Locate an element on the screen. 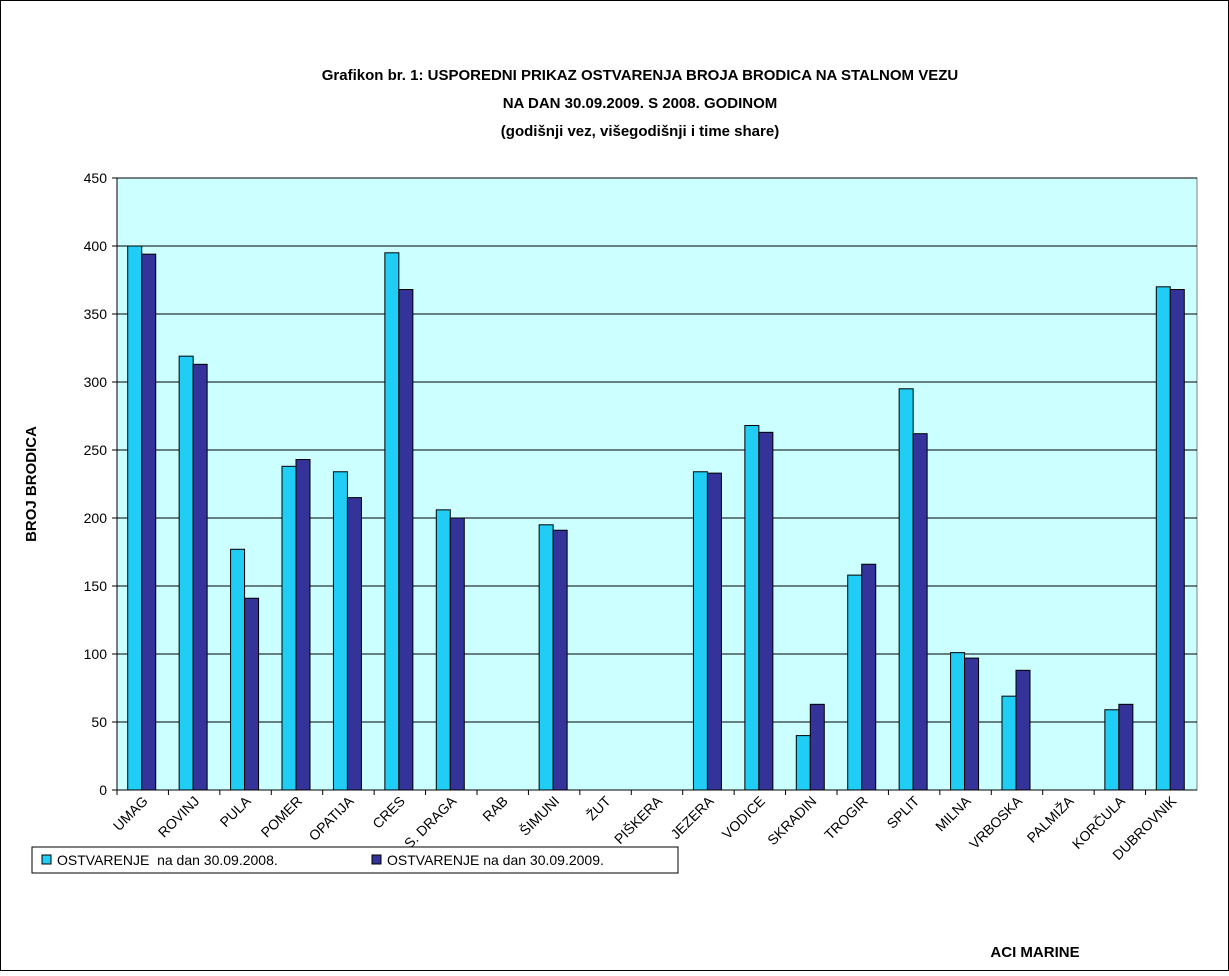 This screenshot has width=1229, height=976. y-tick-label: 0 is located at coordinates (103, 790).